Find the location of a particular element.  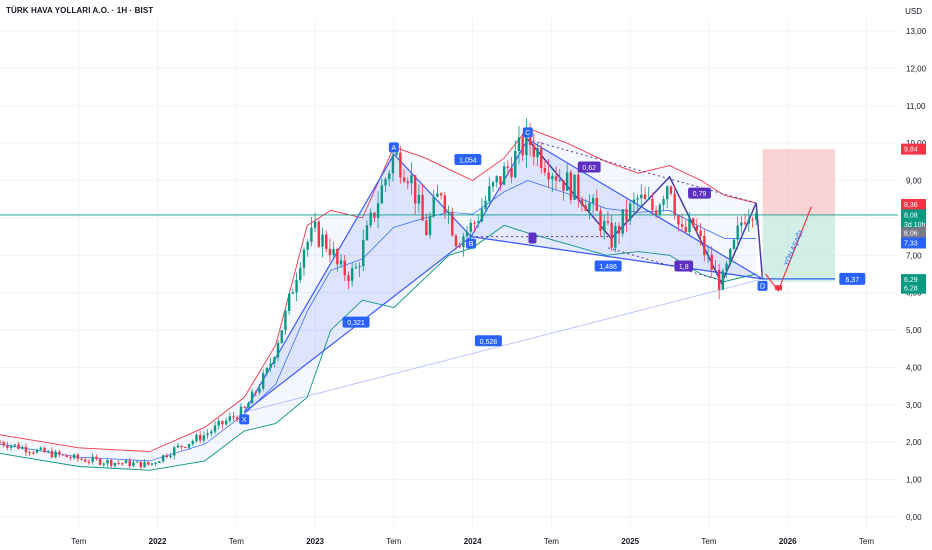

y-tick-label: 13,00 is located at coordinates (916, 31).